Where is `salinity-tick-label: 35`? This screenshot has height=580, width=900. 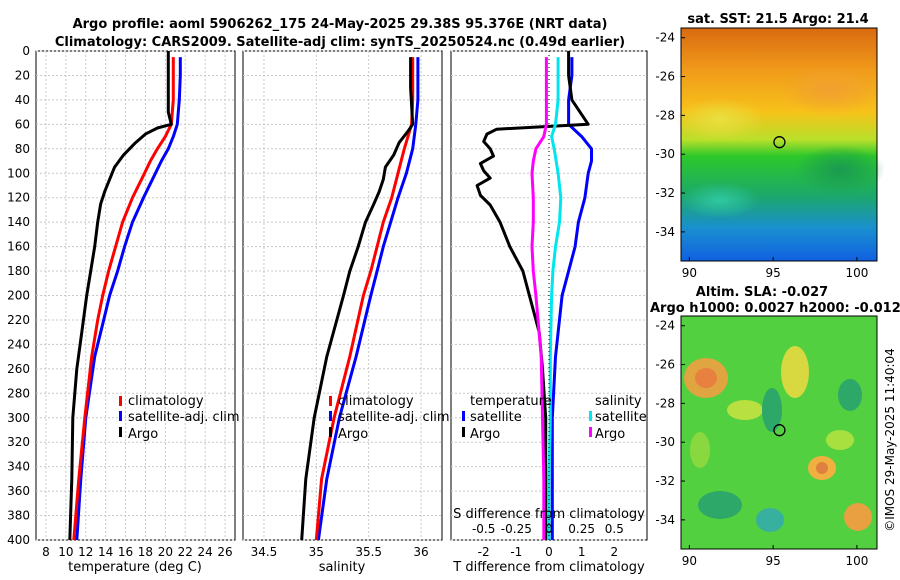
salinity-tick-label: 35 is located at coordinates (316, 552).